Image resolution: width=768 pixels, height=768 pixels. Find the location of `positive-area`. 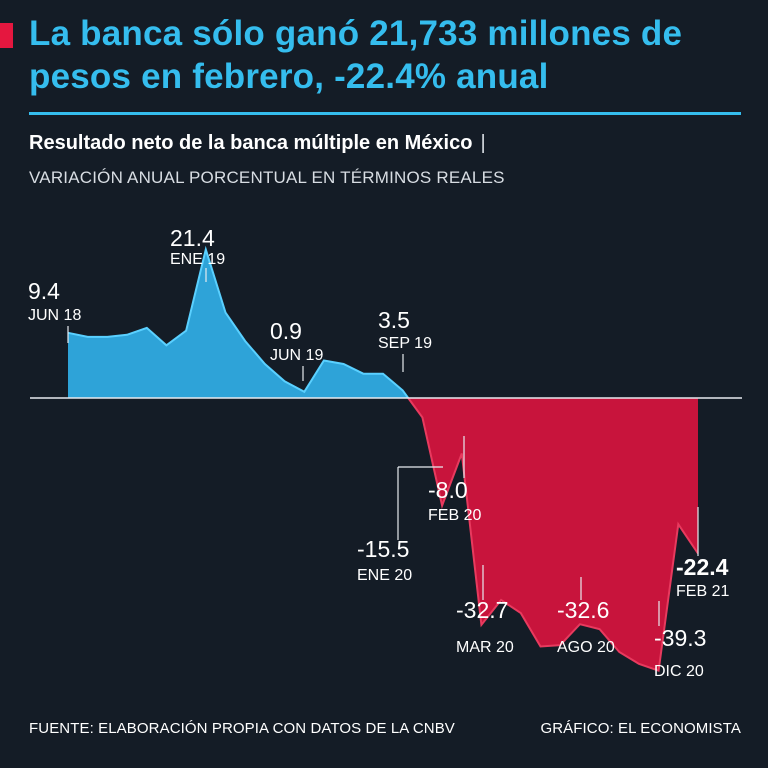

positive-area is located at coordinates (238, 323).